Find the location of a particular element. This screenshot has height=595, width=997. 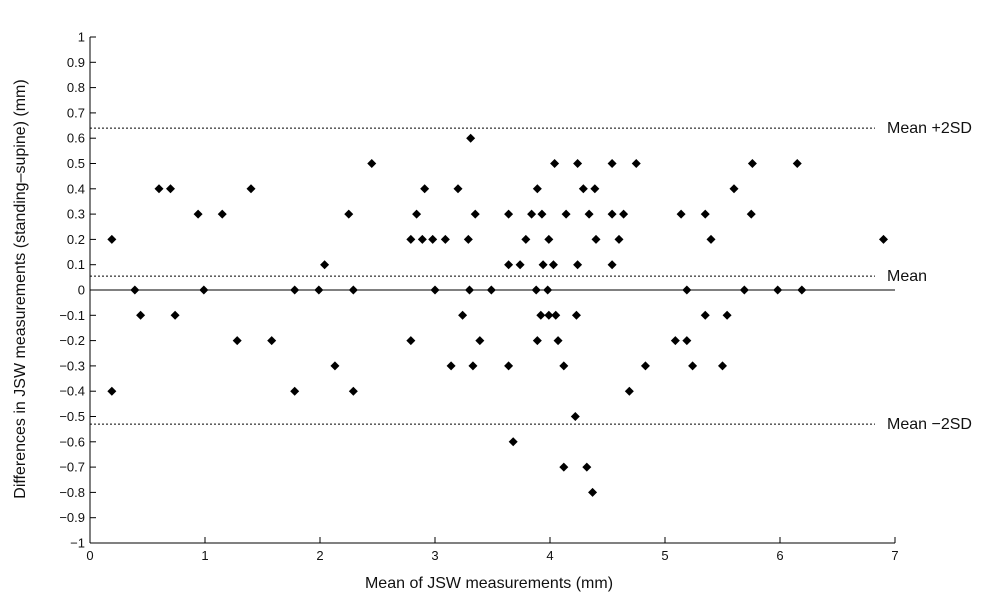

y-tick-label: 0.4 is located at coordinates (76, 188).